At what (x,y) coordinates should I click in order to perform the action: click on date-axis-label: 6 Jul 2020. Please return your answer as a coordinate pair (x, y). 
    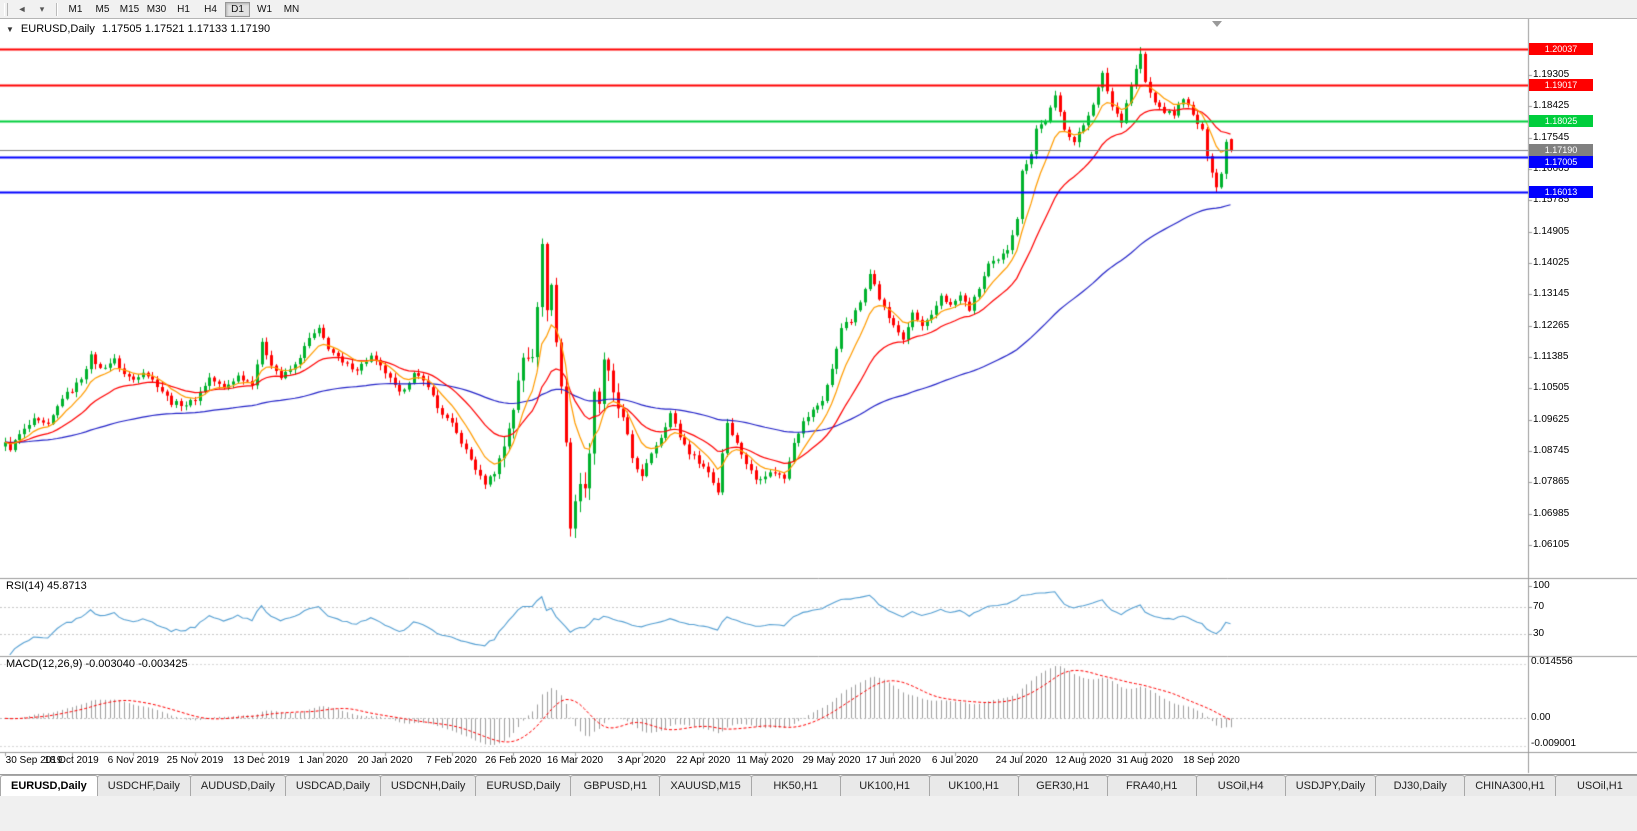
    Looking at the image, I should click on (955, 760).